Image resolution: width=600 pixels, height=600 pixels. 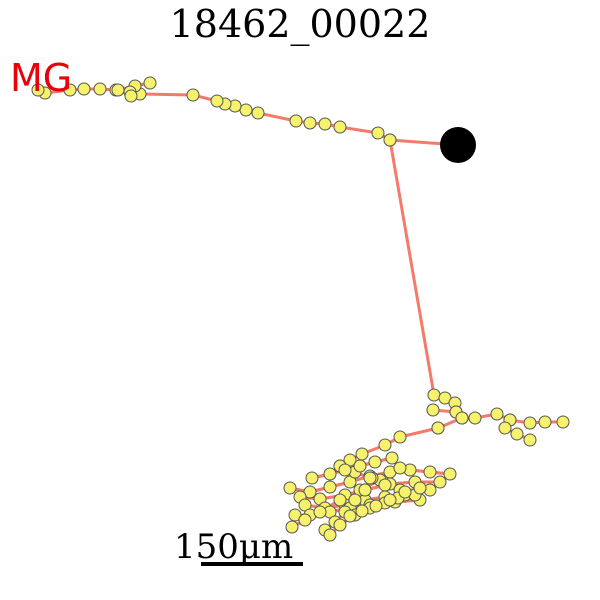 I want to click on region-label: MG, so click(x=41, y=78).